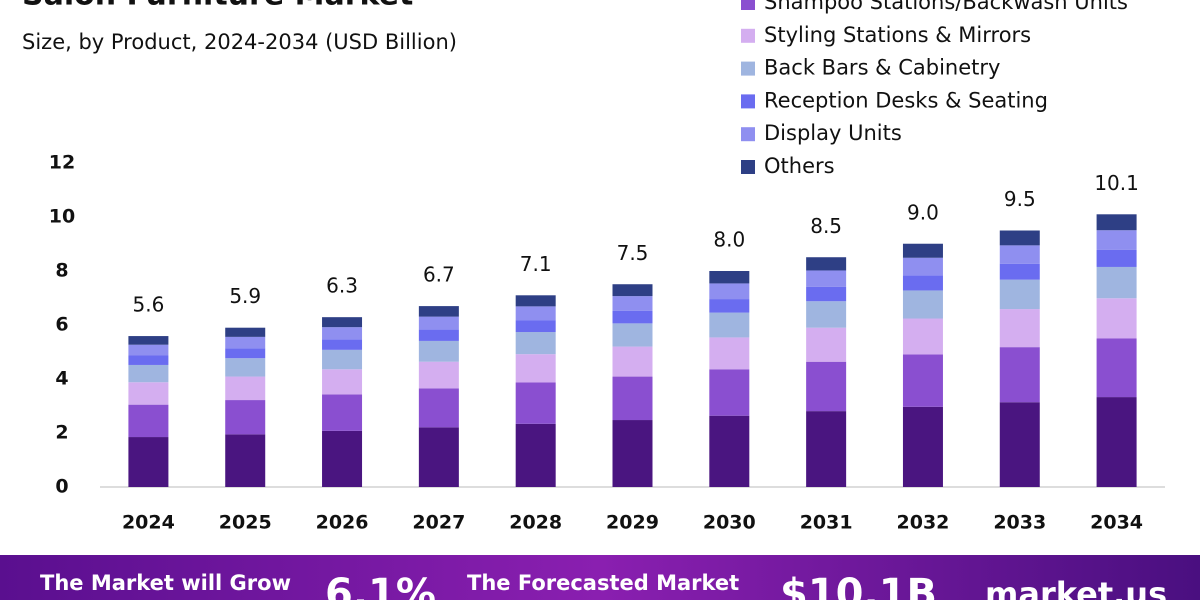  What do you see at coordinates (897, 35) in the screenshot?
I see `legend-label: Styling Stations & Mirrors` at bounding box center [897, 35].